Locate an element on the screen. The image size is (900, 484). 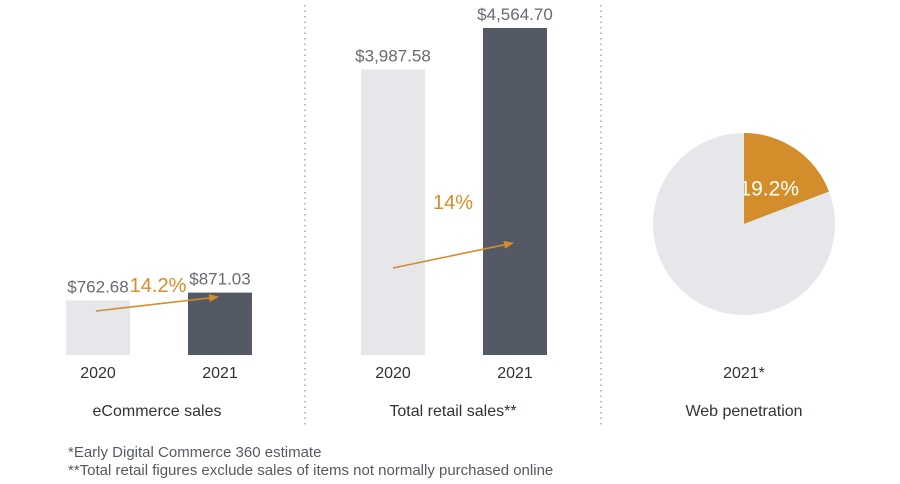
growth-label-2: 14% is located at coordinates (453, 203).